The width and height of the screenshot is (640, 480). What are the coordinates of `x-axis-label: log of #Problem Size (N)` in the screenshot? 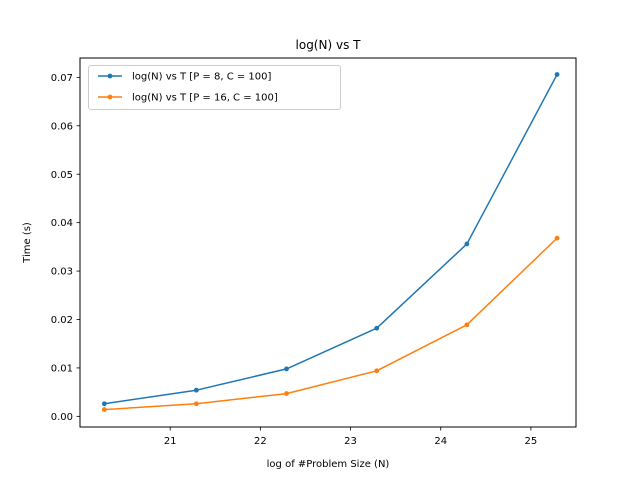 It's located at (328, 464).